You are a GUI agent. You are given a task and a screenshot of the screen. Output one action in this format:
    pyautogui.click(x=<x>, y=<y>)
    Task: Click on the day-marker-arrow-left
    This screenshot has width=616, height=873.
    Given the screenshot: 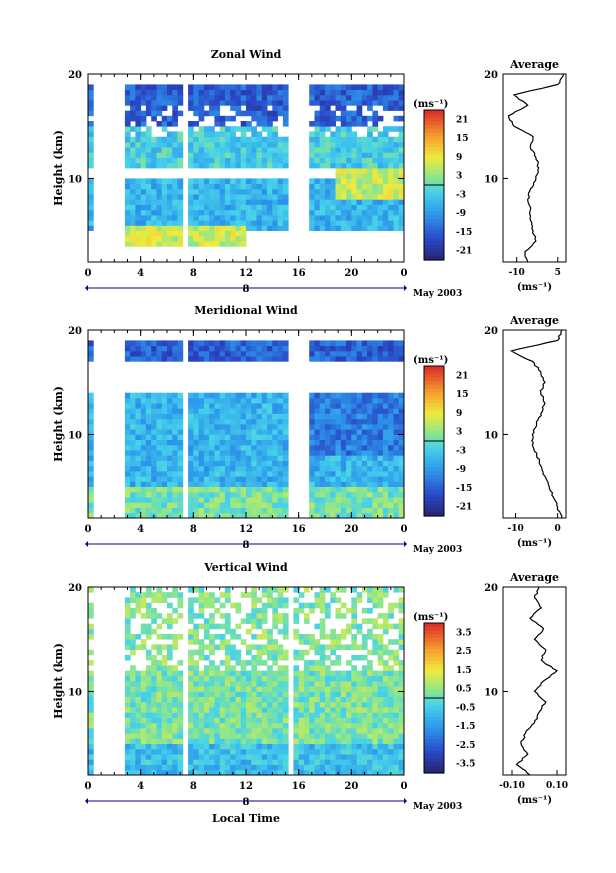 What is the action you would take?
    pyautogui.click(x=86, y=288)
    